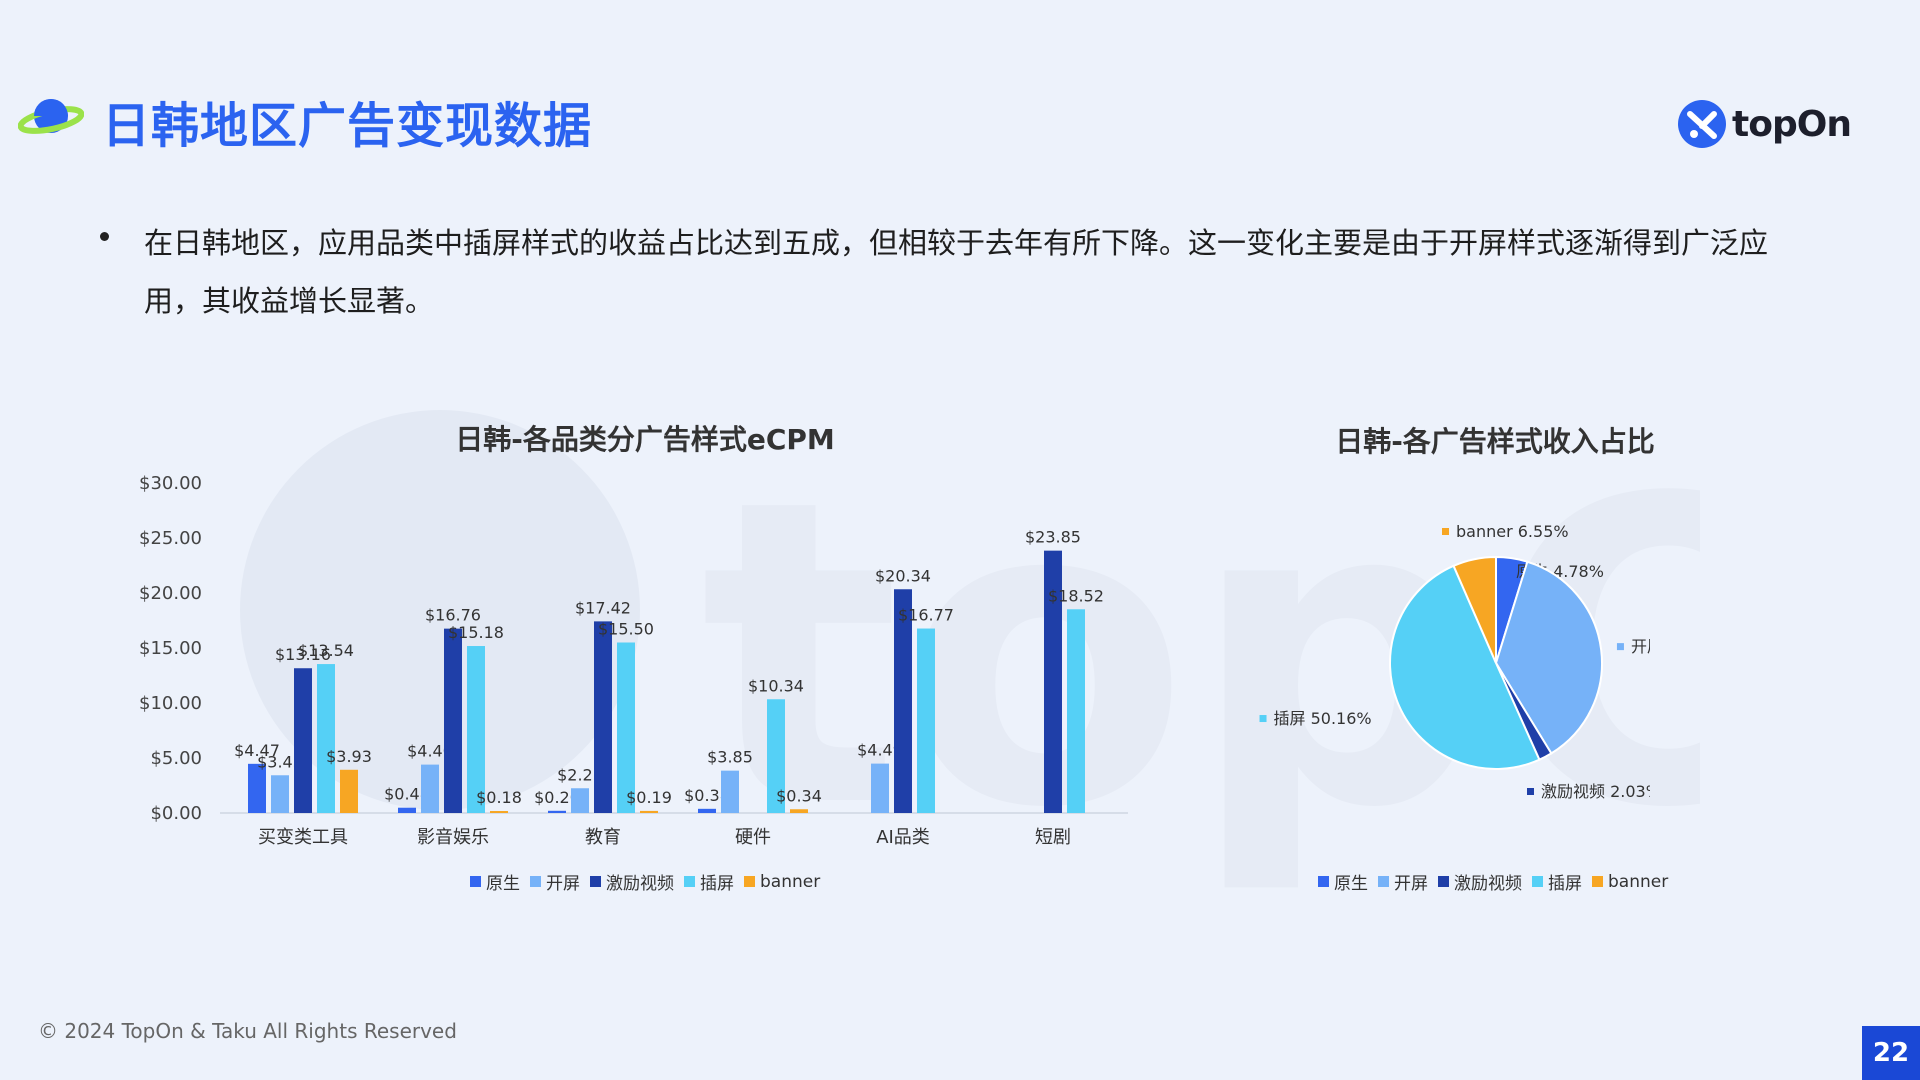  Describe the element at coordinates (717, 884) in the screenshot. I see `legend-label: 插屏` at that location.